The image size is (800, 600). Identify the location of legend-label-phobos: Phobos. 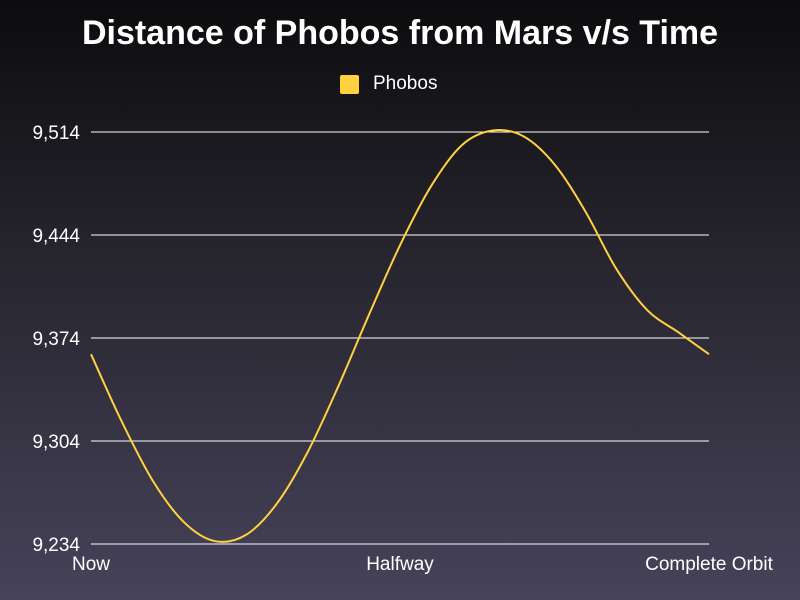
(405, 83).